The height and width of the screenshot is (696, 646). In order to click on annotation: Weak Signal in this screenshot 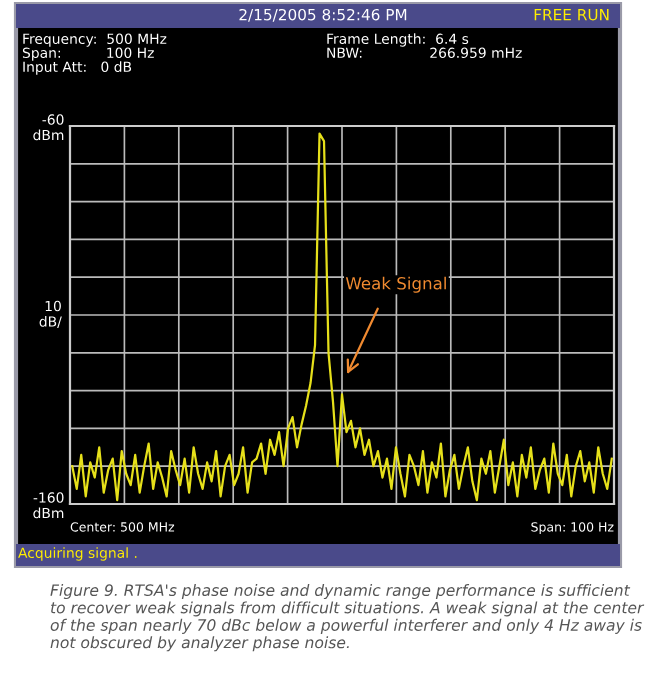, I will do `click(395, 284)`.